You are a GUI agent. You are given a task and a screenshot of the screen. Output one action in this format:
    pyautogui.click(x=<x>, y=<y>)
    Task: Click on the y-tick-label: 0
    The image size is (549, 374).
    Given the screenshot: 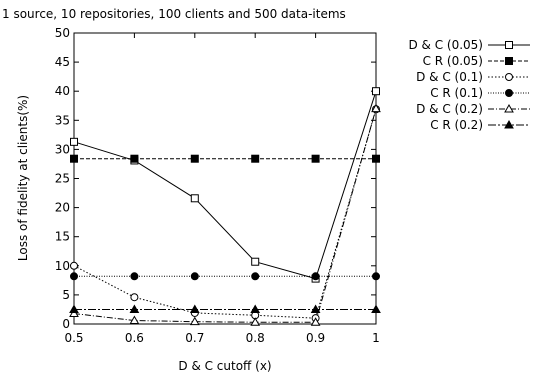 What is the action you would take?
    pyautogui.click(x=66, y=324)
    